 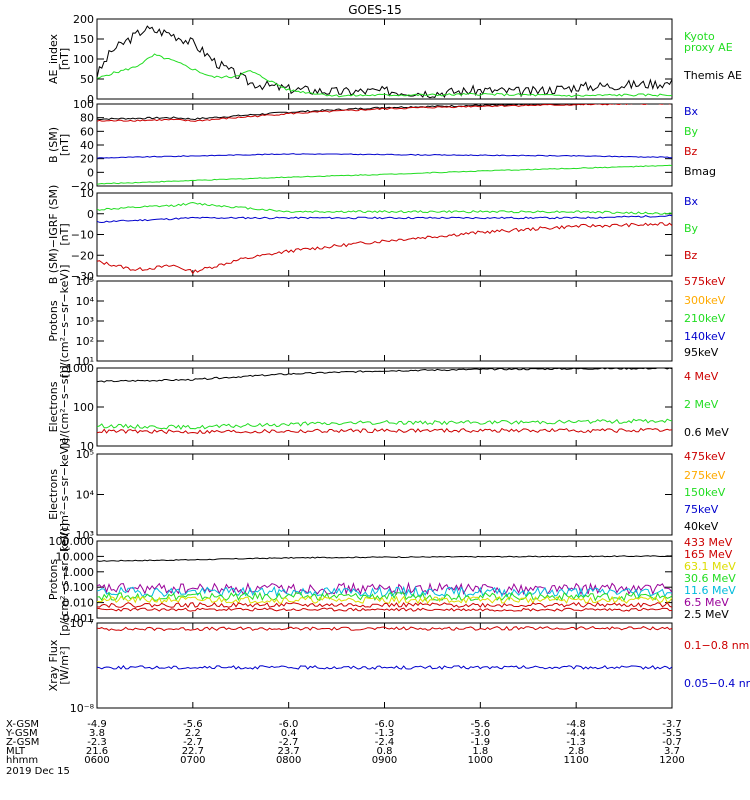 I want to click on ephemeris-value: 3.7, so click(x=672, y=751).